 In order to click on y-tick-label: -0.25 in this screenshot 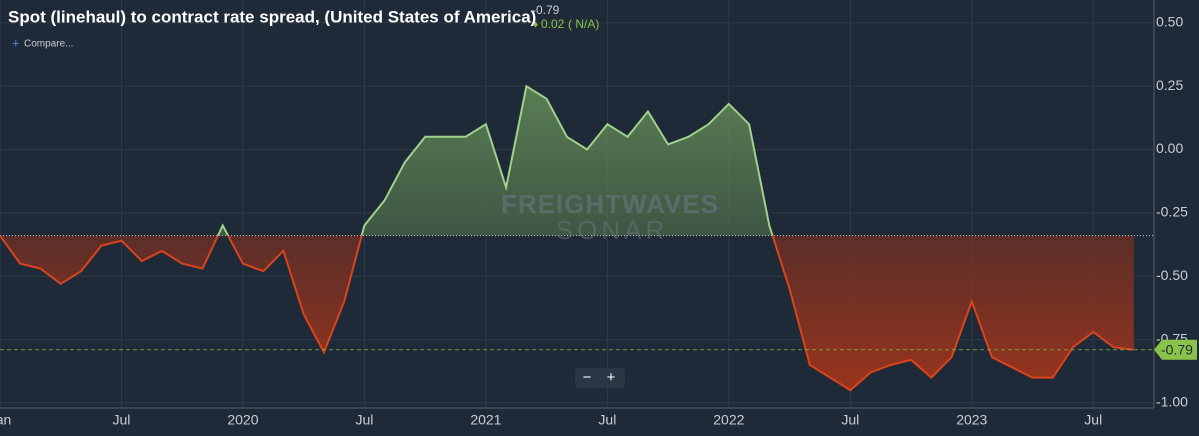, I will do `click(1172, 212)`.